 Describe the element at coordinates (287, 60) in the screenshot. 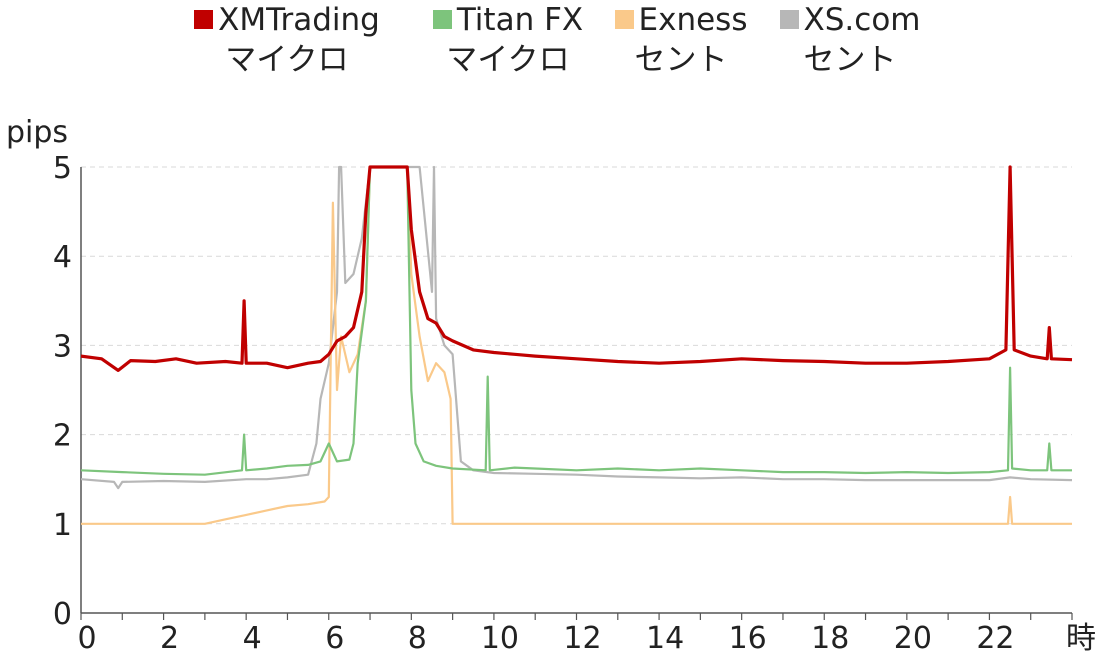

I see `legend-sublabel-0: マイクロ` at that location.